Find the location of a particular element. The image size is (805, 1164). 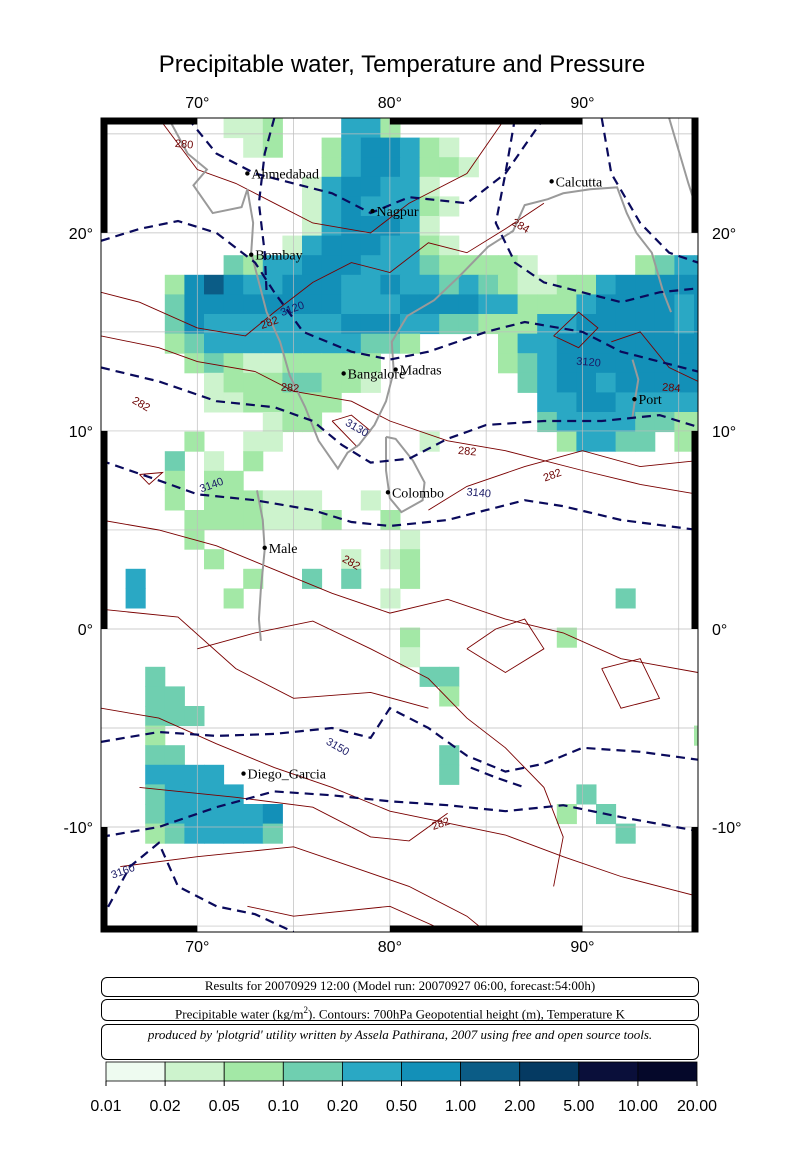

city-label: Bangalore is located at coordinates (377, 374).